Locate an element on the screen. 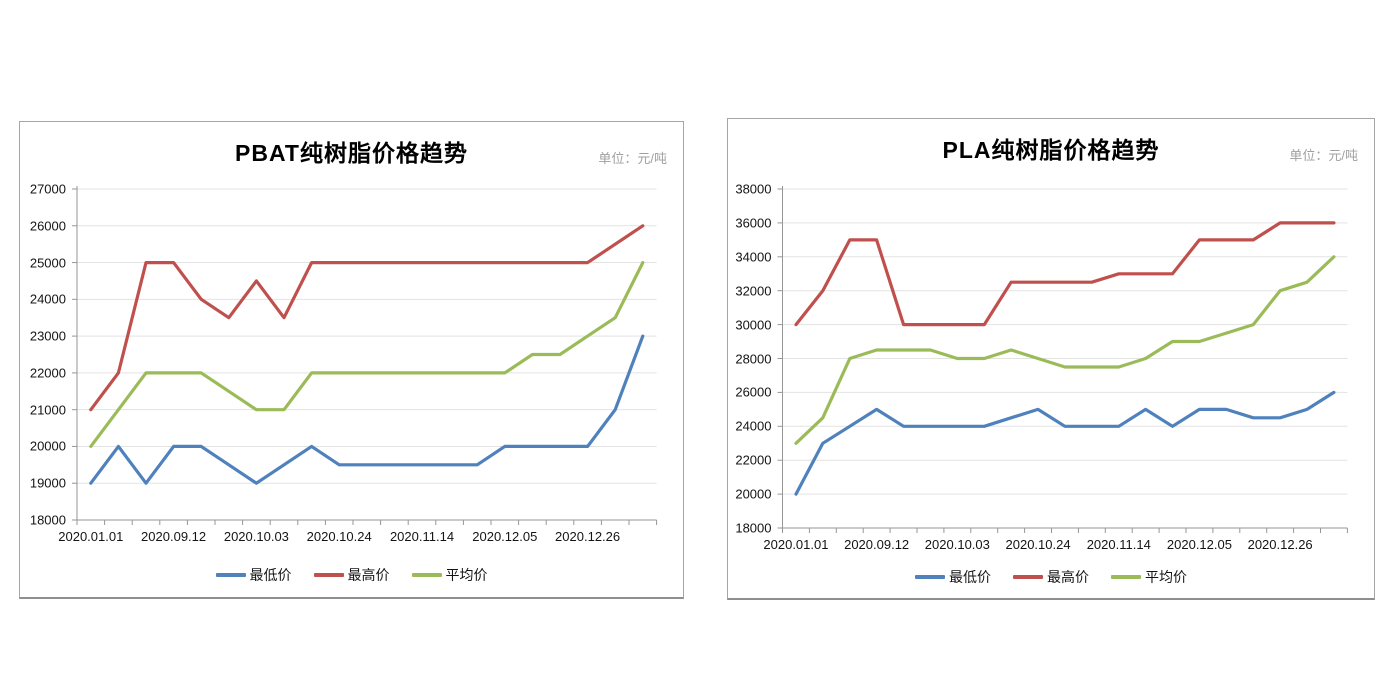 The height and width of the screenshot is (700, 1400). y-tick-label: 19000 is located at coordinates (47, 483).